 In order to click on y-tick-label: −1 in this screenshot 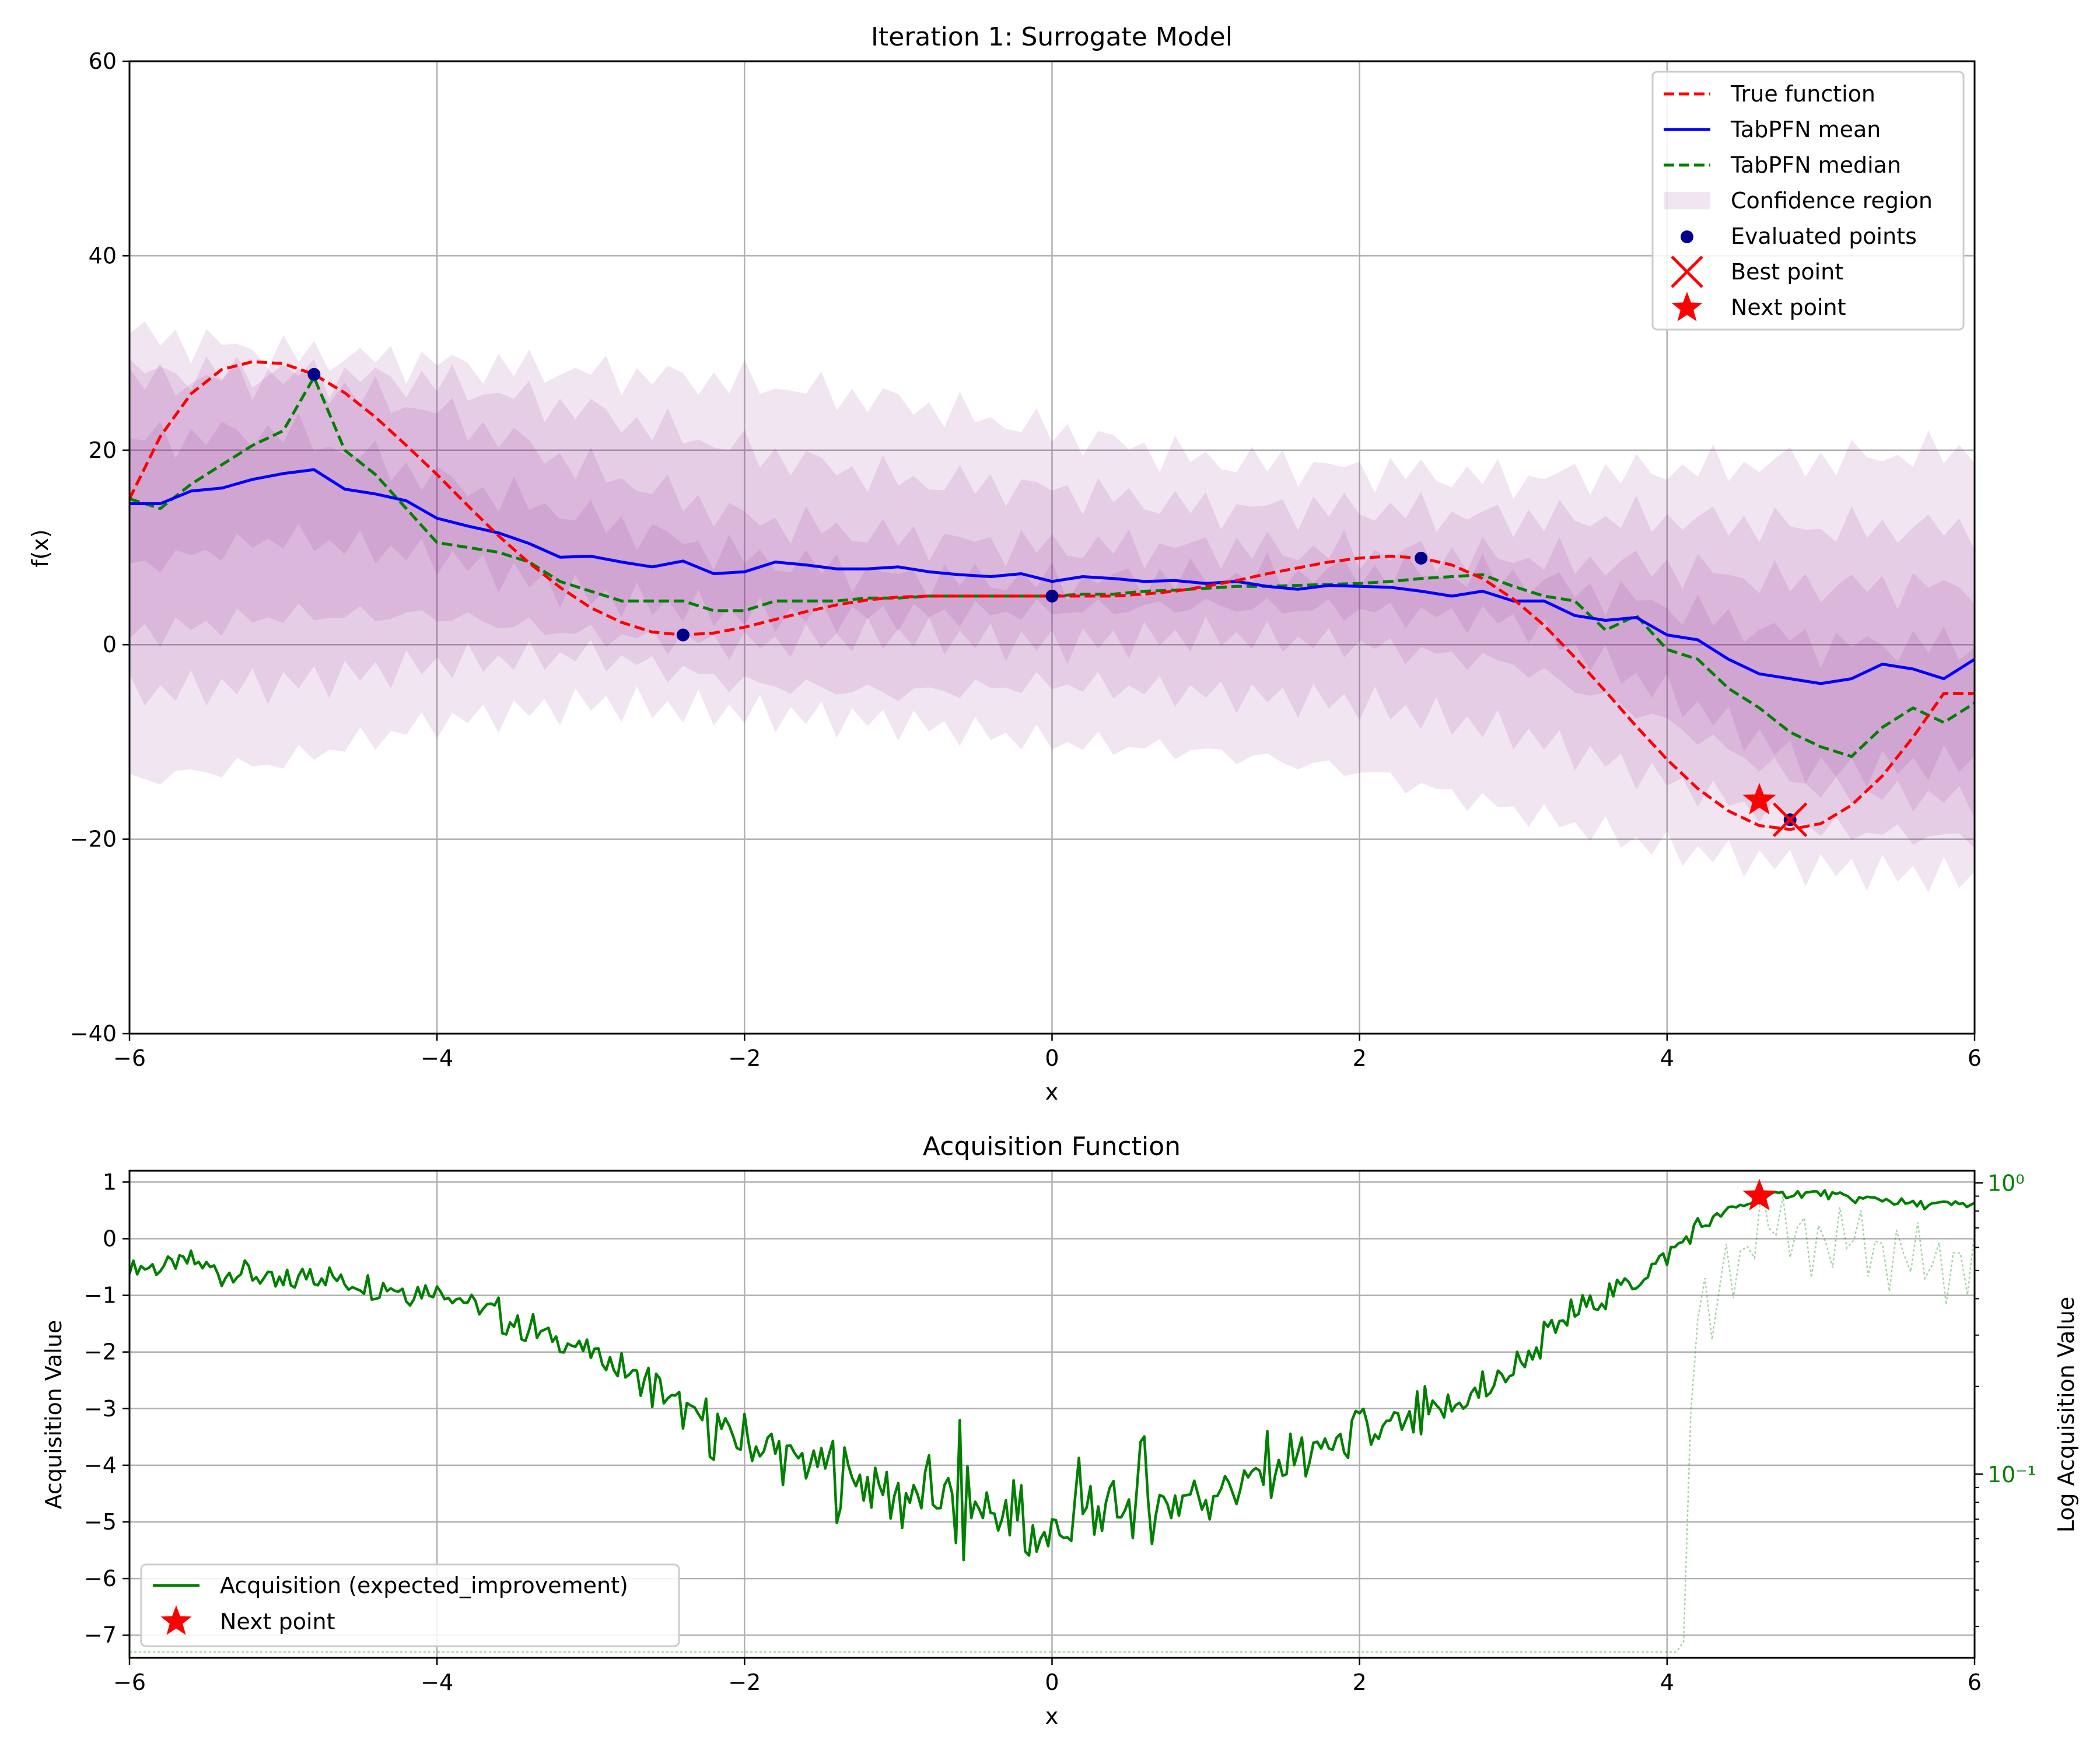, I will do `click(100, 1295)`.